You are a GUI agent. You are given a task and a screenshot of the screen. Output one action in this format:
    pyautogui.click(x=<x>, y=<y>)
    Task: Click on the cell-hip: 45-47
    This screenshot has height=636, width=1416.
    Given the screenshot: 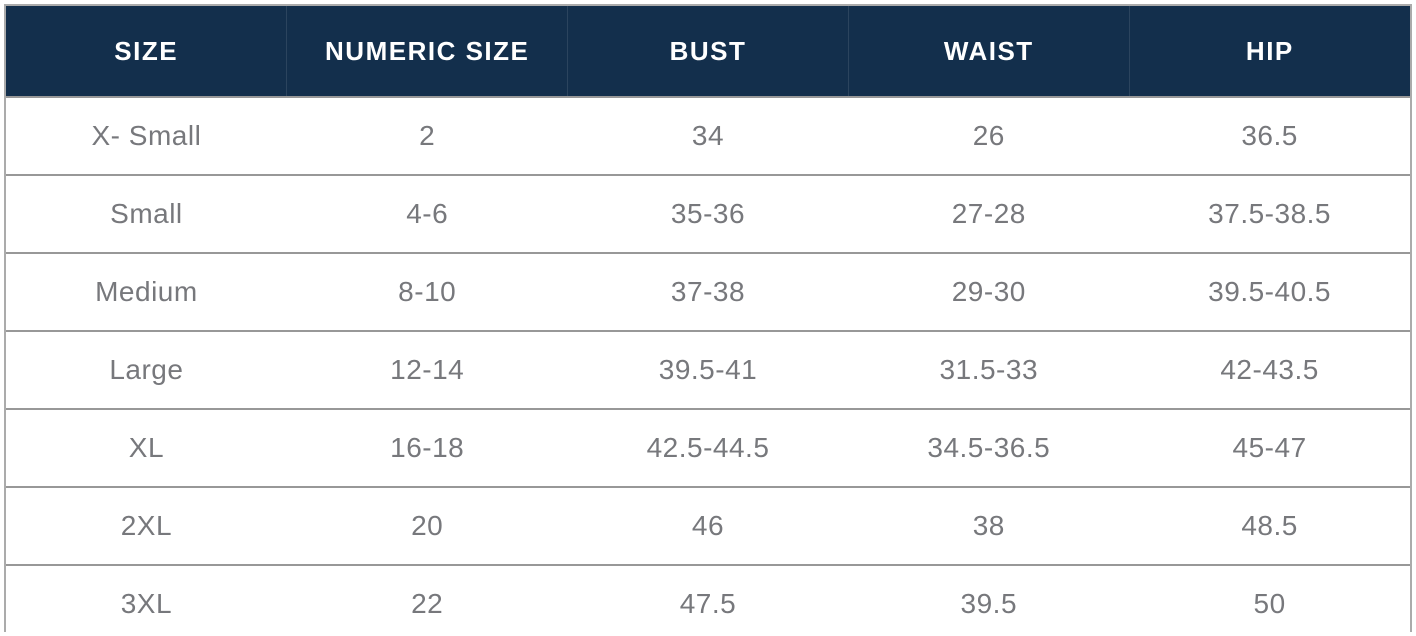 What is the action you would take?
    pyautogui.click(x=1269, y=447)
    